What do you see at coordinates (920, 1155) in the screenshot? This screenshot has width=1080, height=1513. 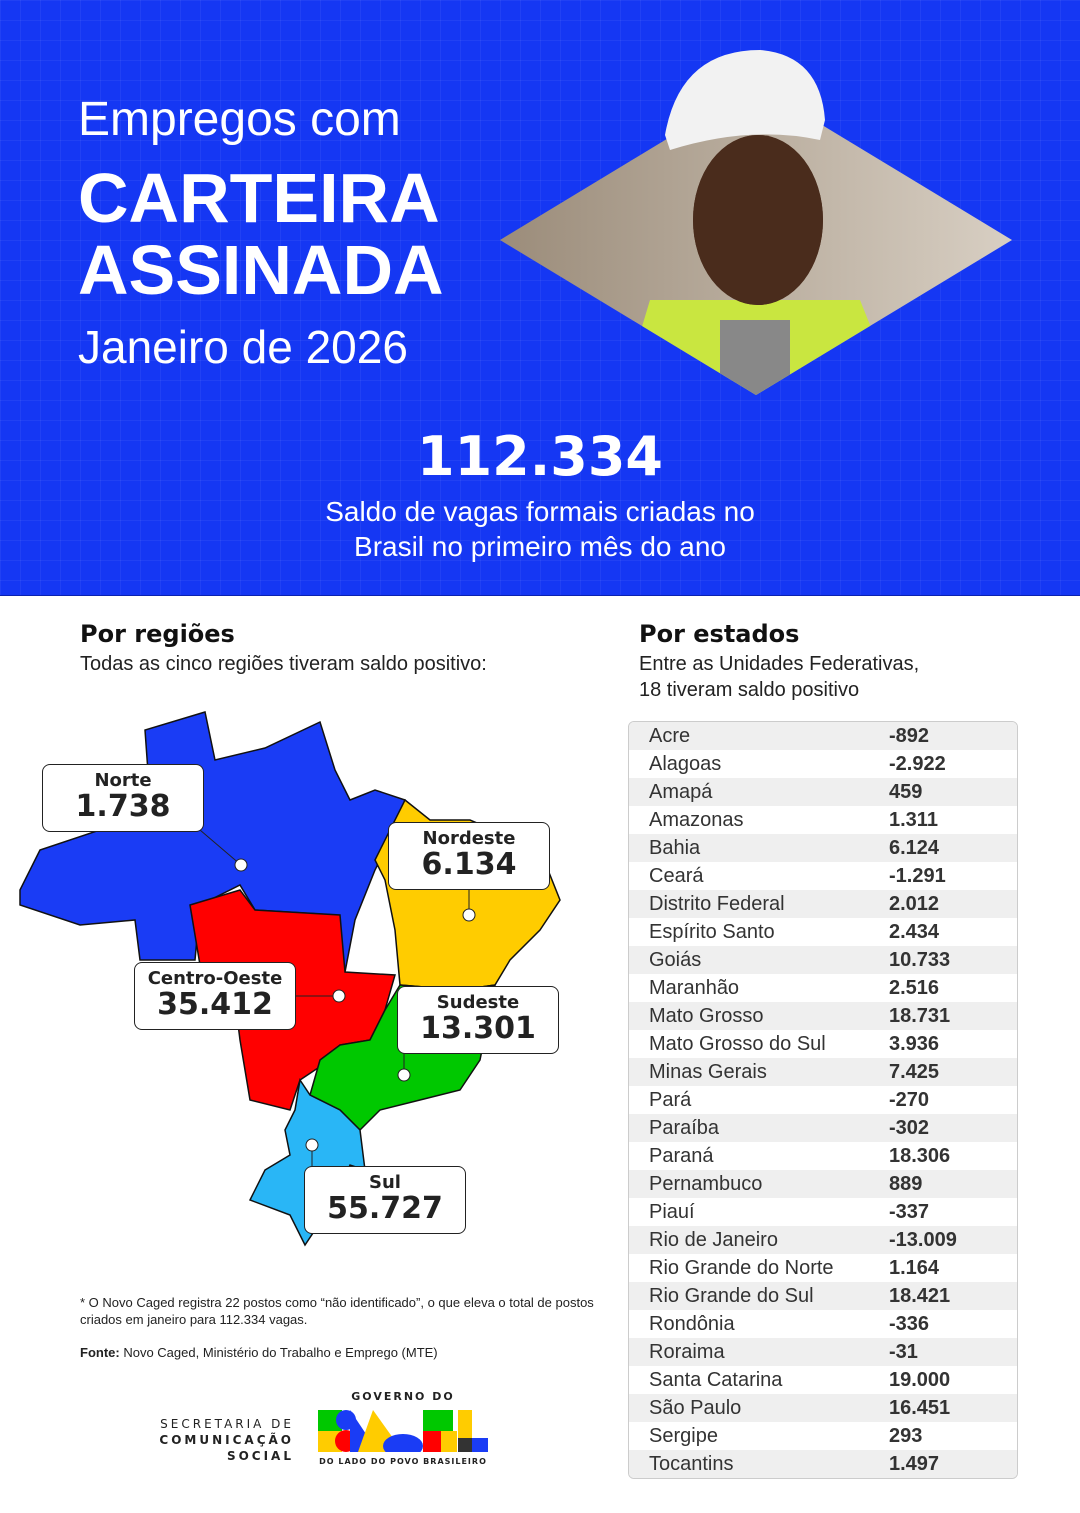 I see `state-value: 18.306` at bounding box center [920, 1155].